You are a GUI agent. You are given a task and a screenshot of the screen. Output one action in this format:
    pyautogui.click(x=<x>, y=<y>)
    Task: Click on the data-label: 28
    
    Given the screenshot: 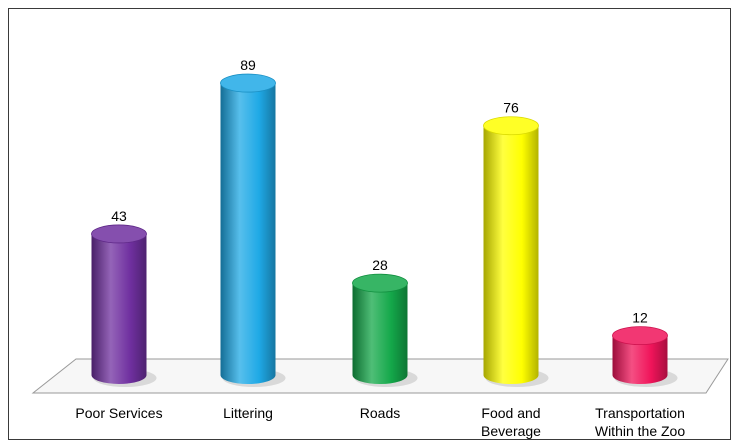 What is the action you would take?
    pyautogui.click(x=380, y=265)
    